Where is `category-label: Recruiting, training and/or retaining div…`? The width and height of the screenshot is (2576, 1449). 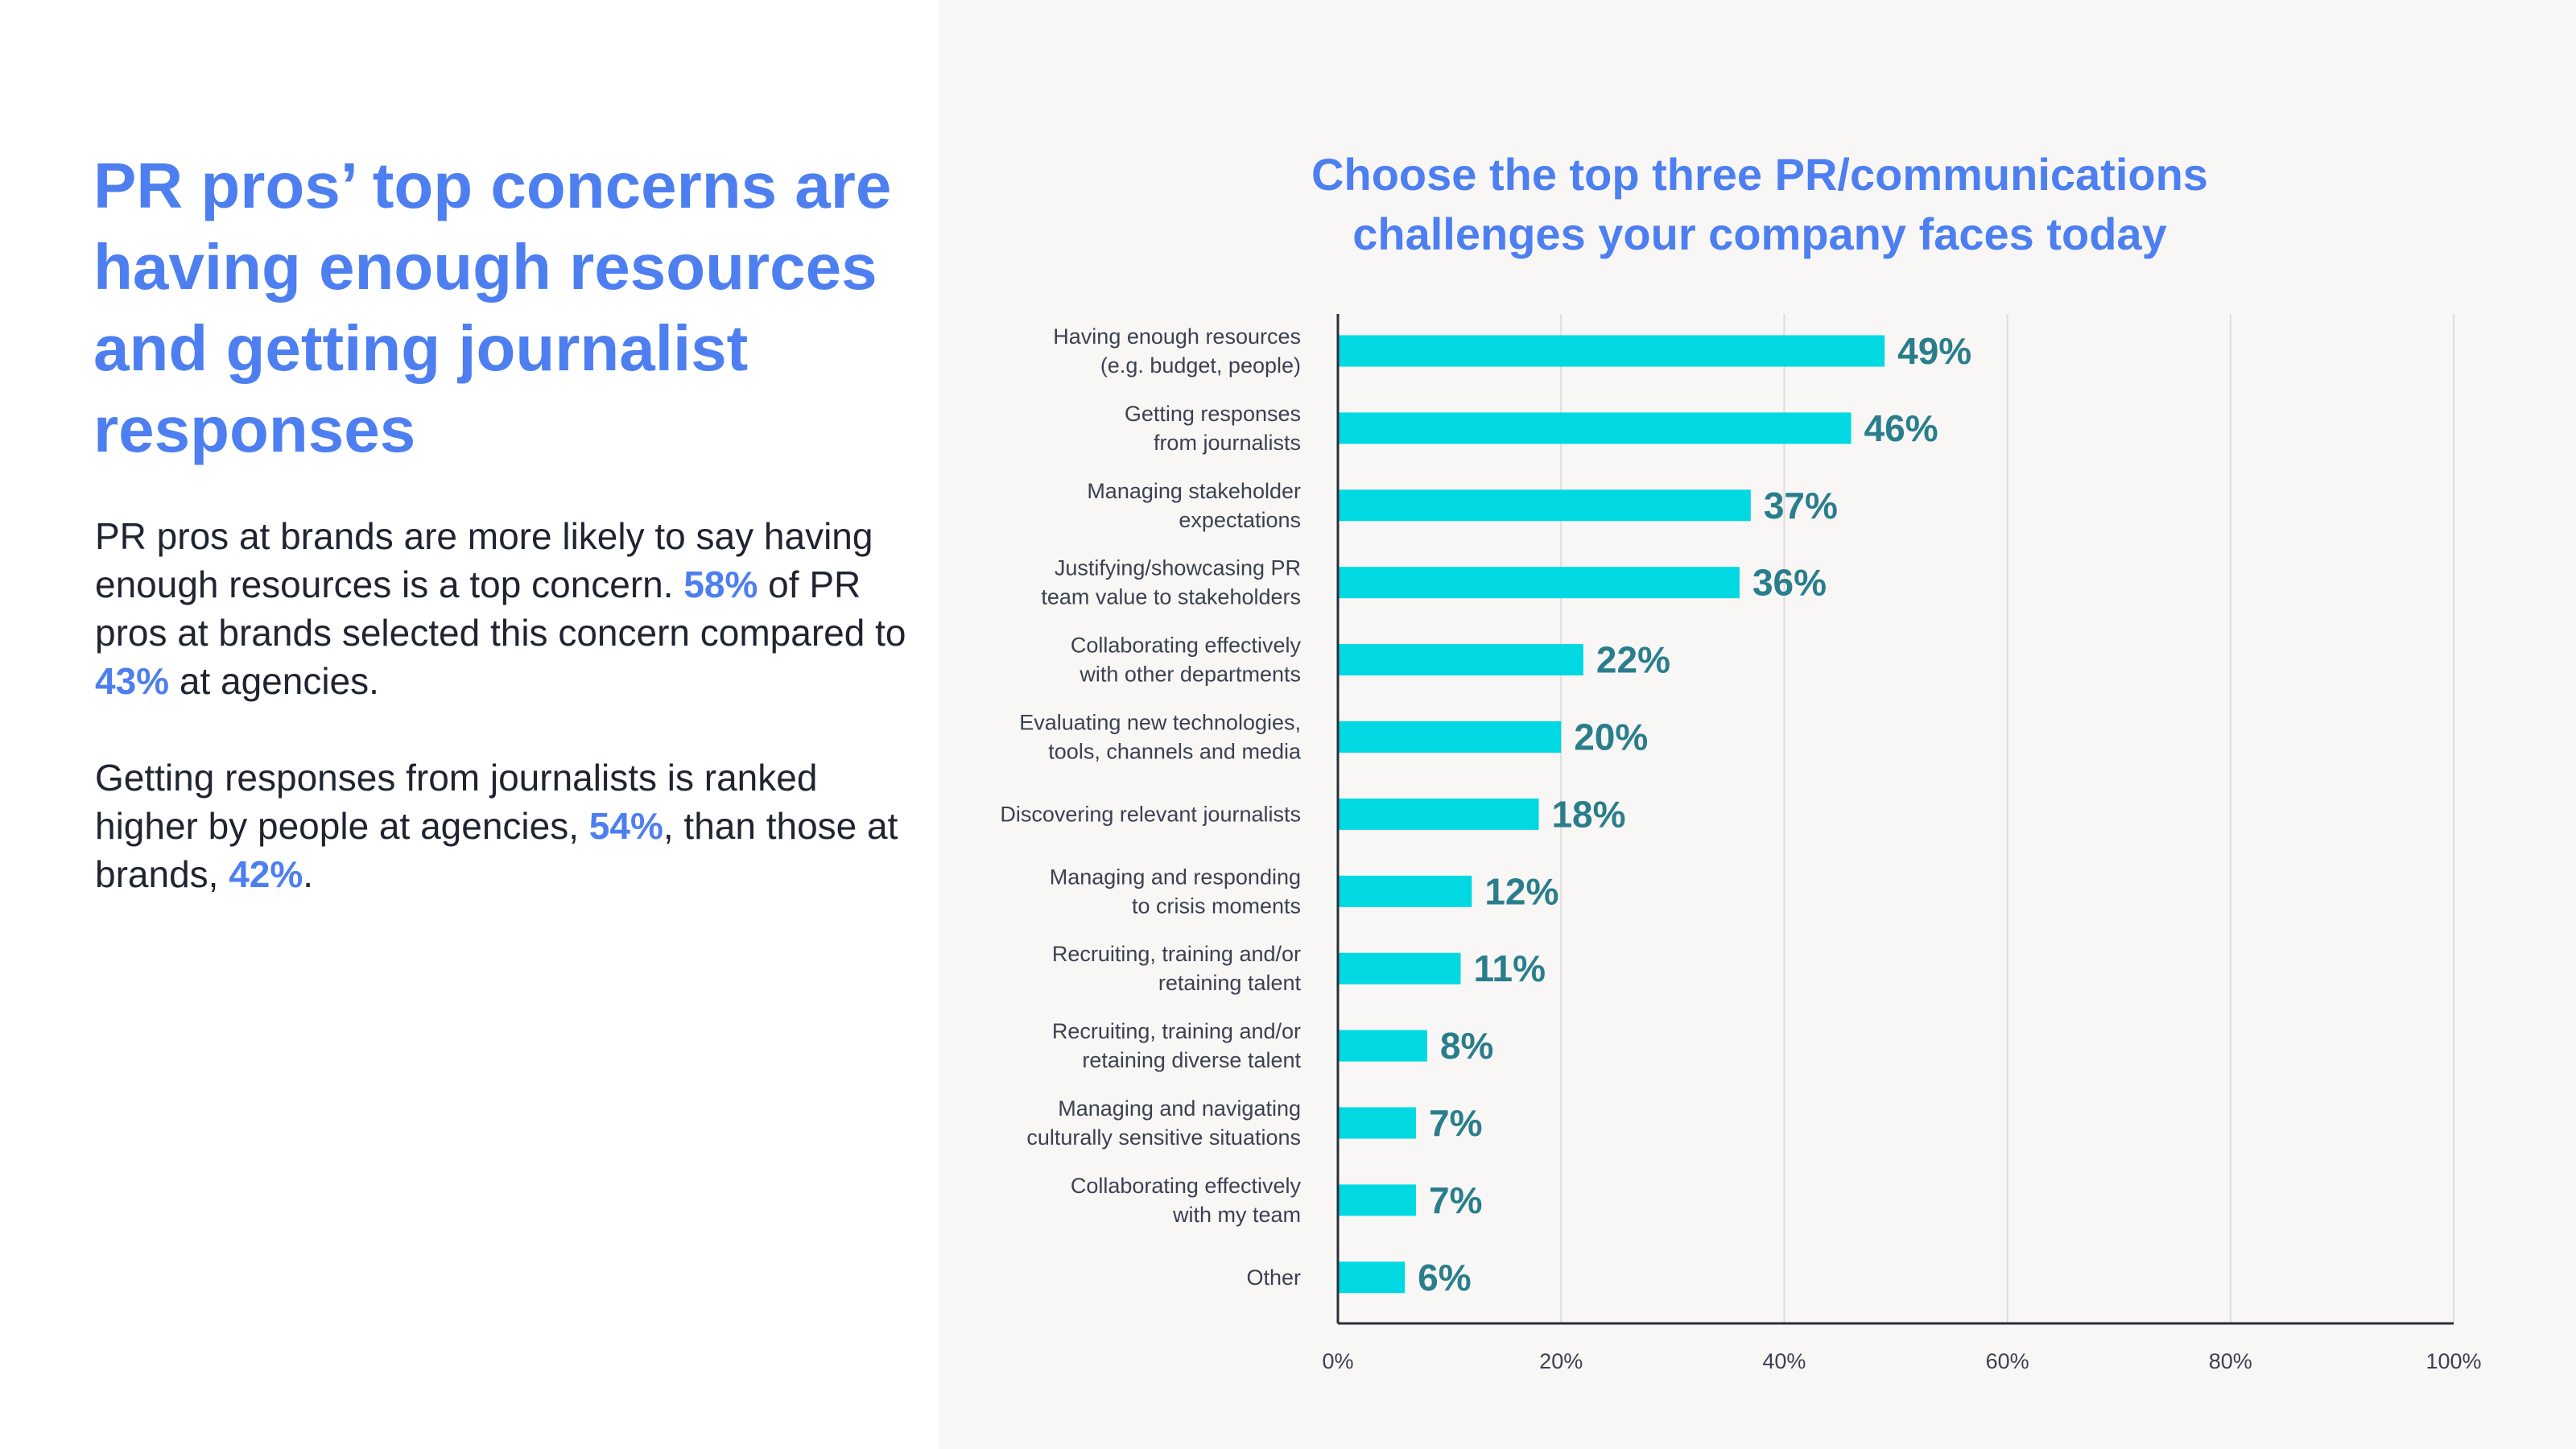
category-label: Recruiting, training and/or retaining div… is located at coordinates (1177, 1045).